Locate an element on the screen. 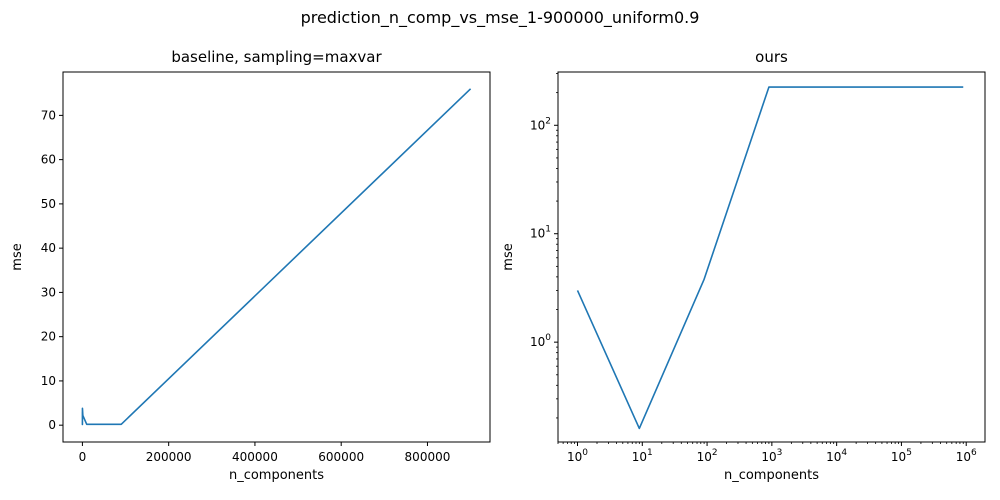 The image size is (1000, 500). x-tick-label: 10² is located at coordinates (707, 456).